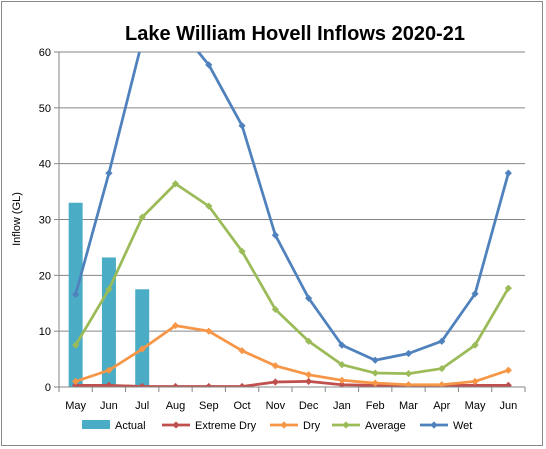  What do you see at coordinates (45, 332) in the screenshot?
I see `y-tick-label: 10` at bounding box center [45, 332].